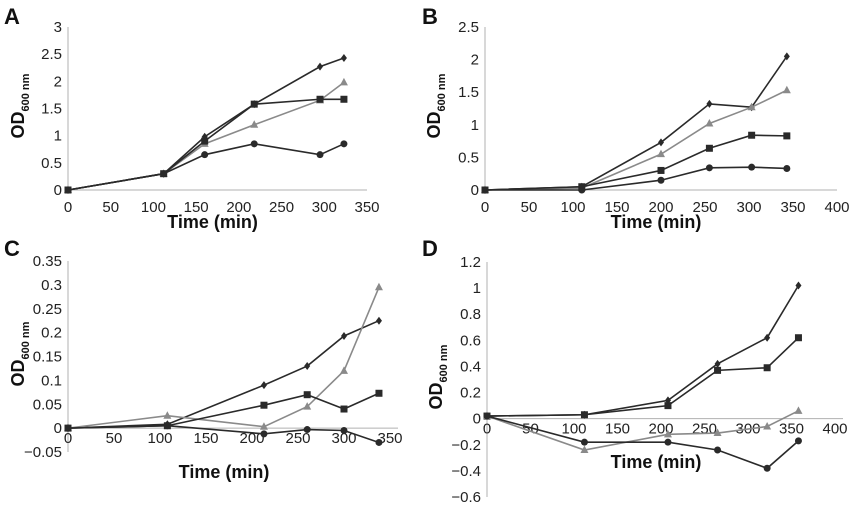  What do you see at coordinates (58, 27) in the screenshot?
I see `y-tick-label: 3` at bounding box center [58, 27].